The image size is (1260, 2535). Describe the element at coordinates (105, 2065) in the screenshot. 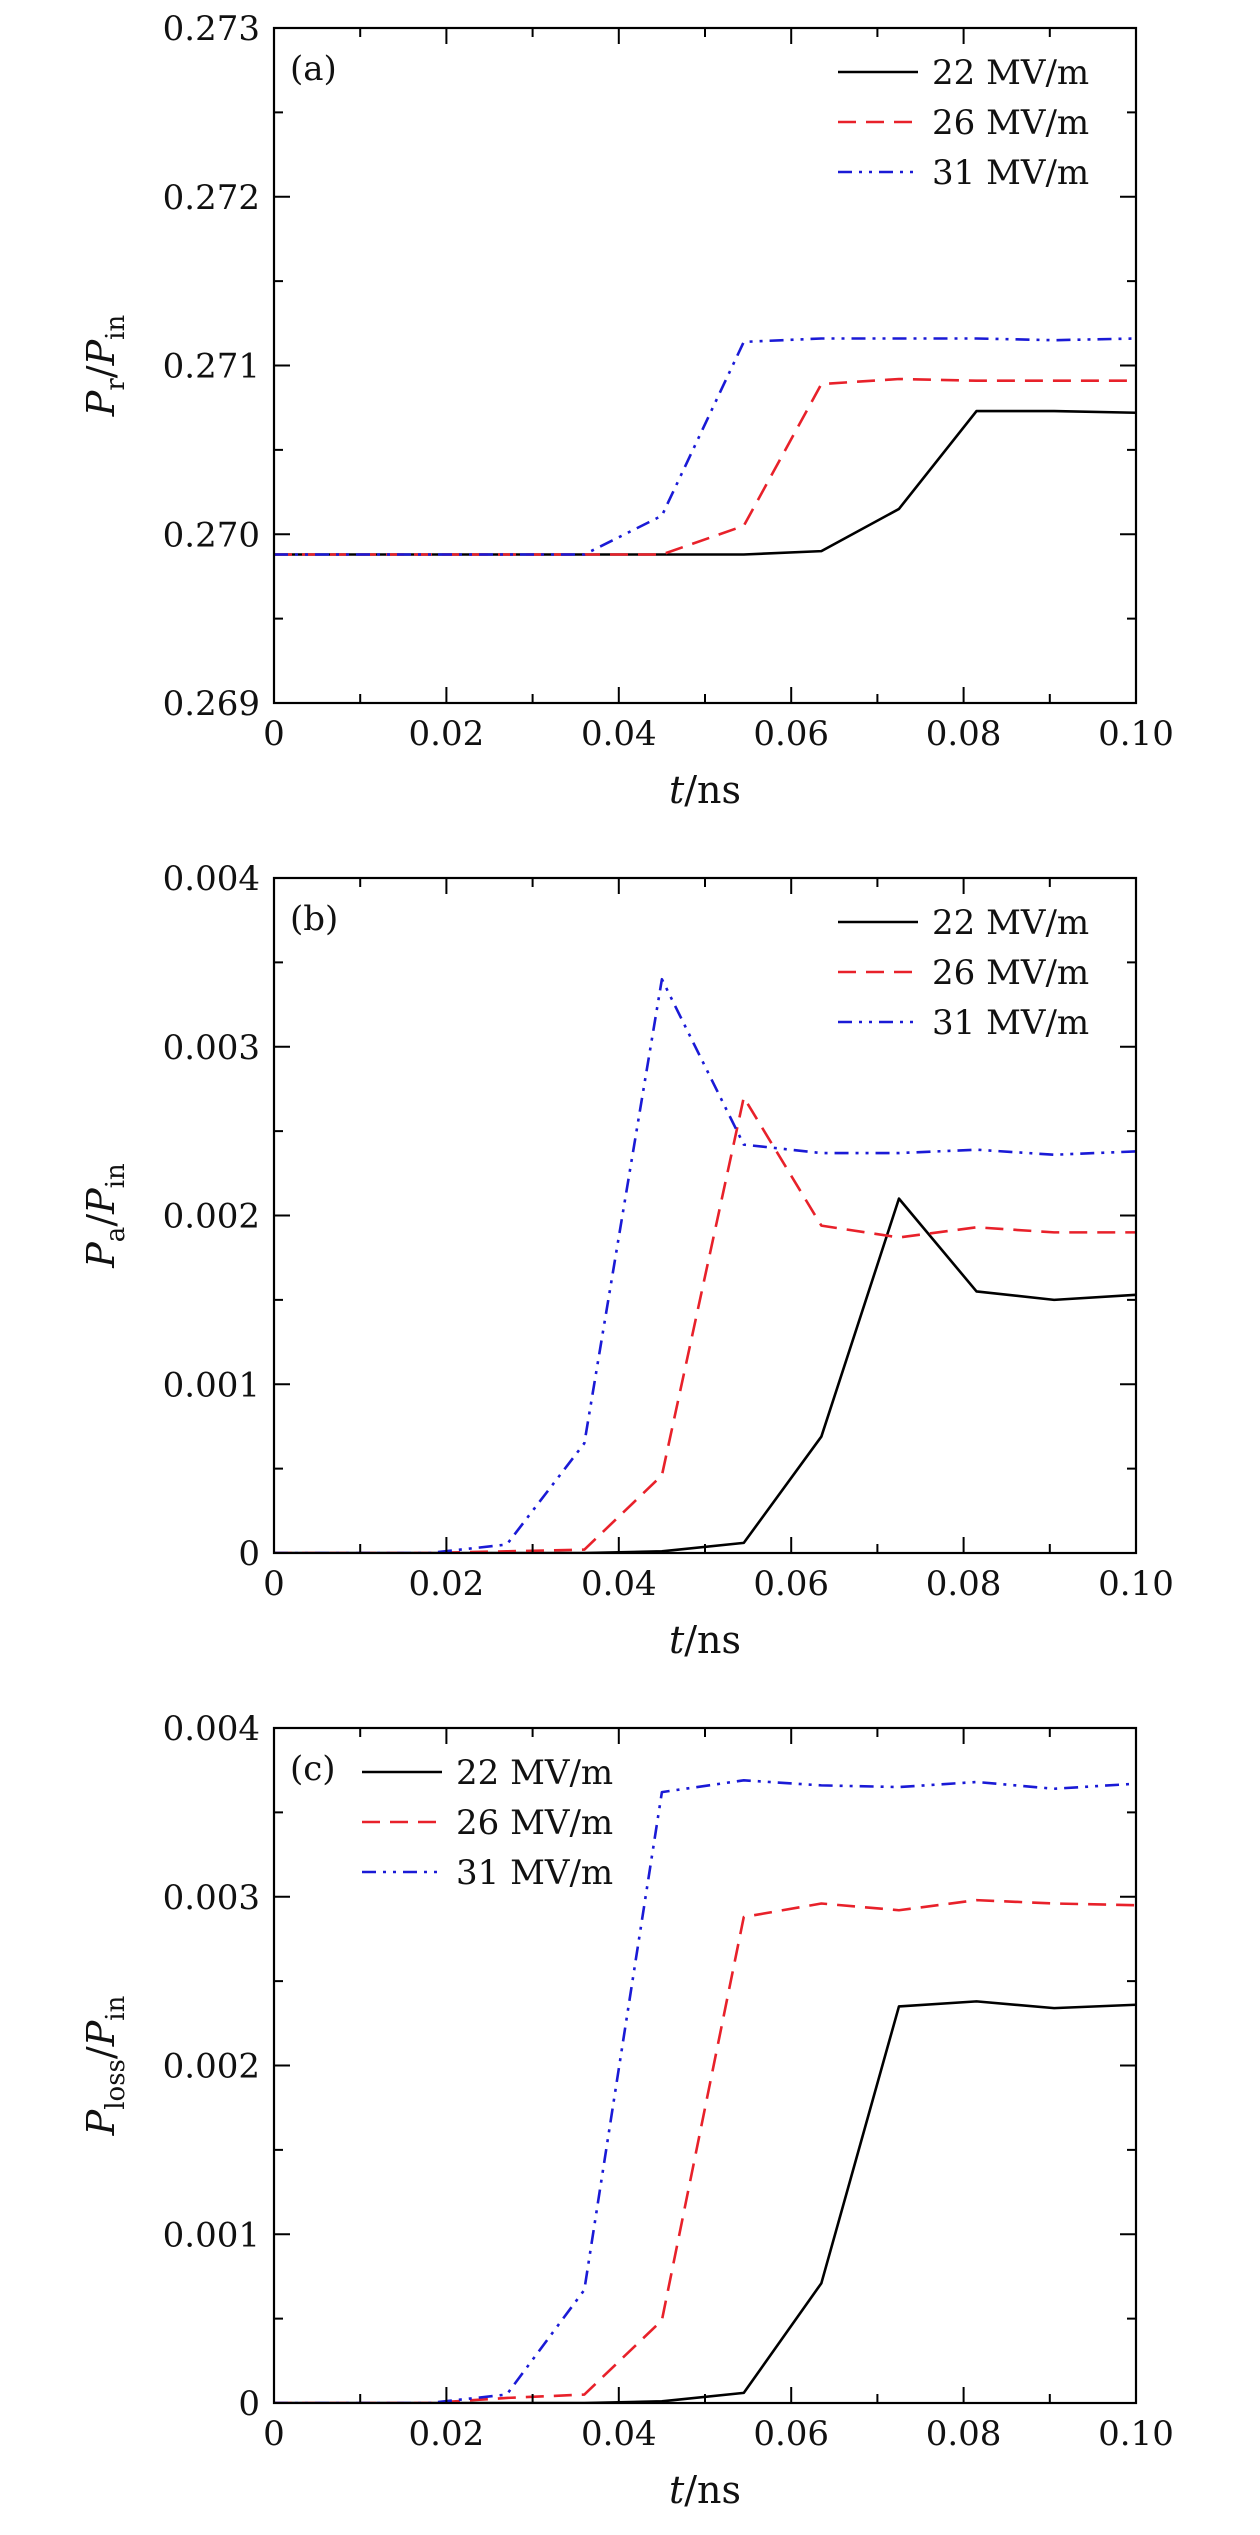

I see `y-axis-title: Ploss/Pin` at that location.